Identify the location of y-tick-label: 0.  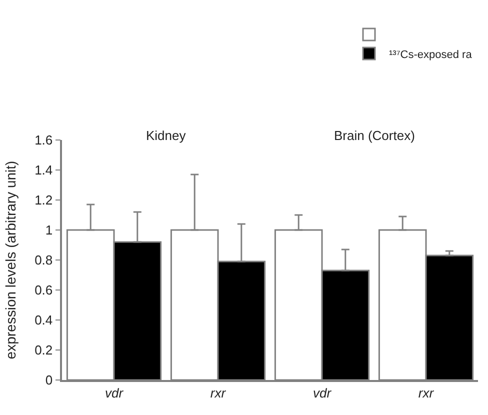
(49, 380).